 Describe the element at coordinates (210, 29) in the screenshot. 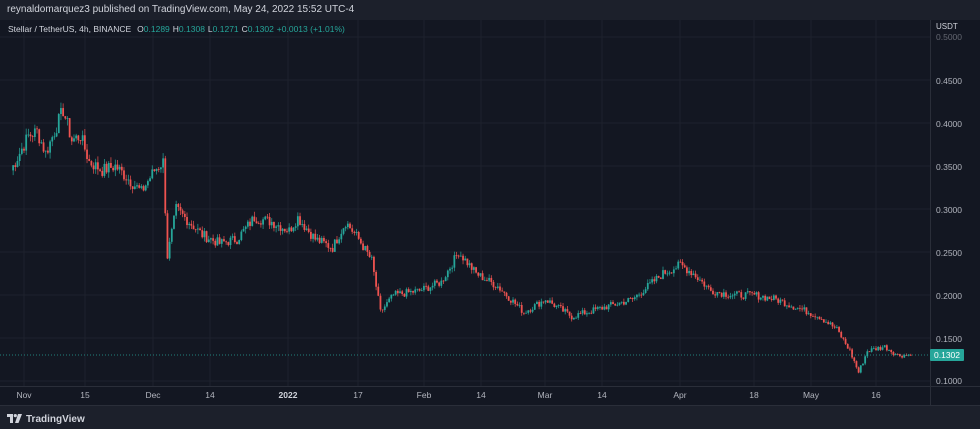

I see `low-label: L` at that location.